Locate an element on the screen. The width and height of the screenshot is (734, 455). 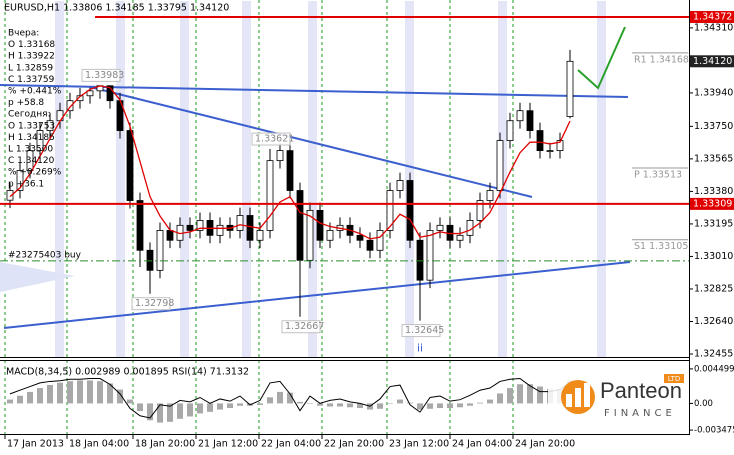
price-label: 1.32645 is located at coordinates (424, 330).